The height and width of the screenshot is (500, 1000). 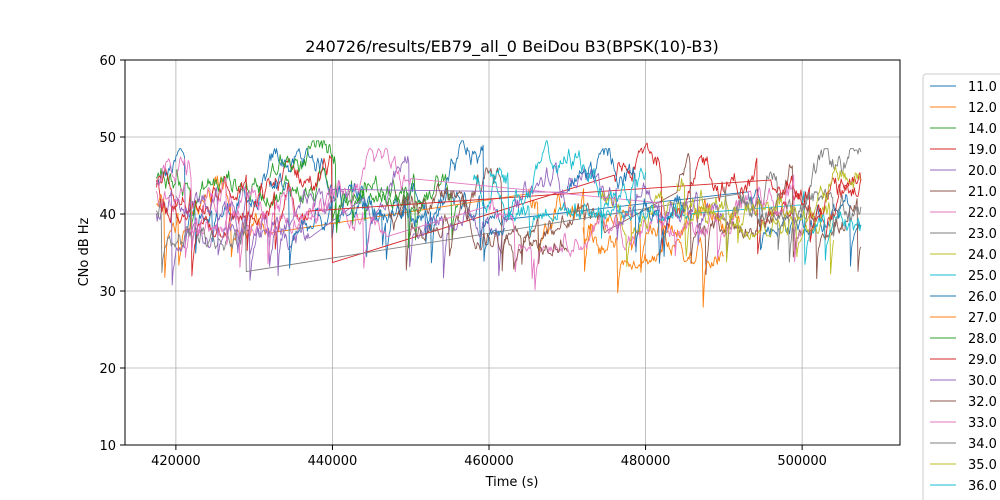 What do you see at coordinates (626, 206) in the screenshot?
I see `series-line-37.0` at bounding box center [626, 206].